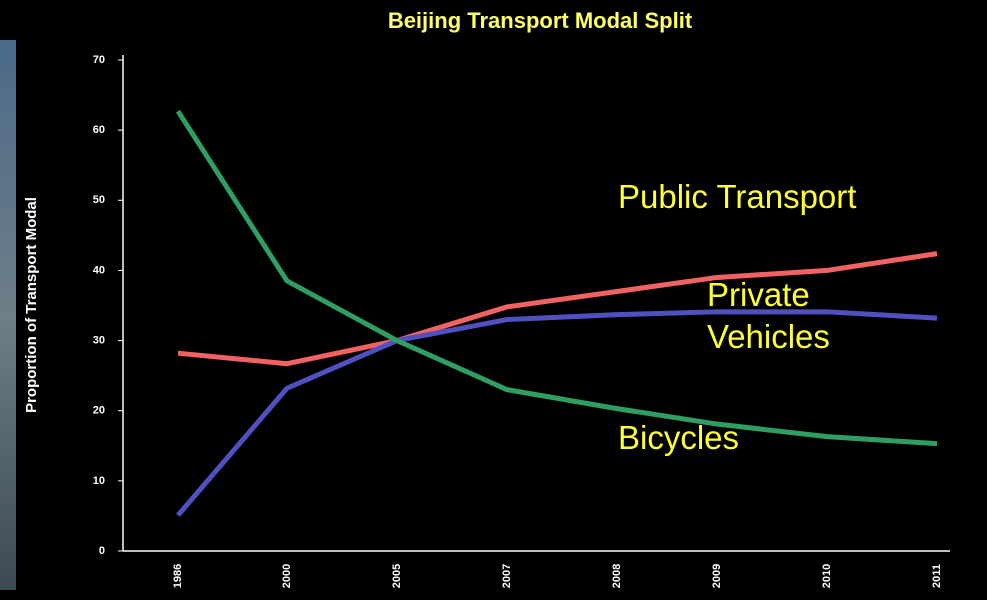  I want to click on y-tick-label: 20, so click(99, 411).